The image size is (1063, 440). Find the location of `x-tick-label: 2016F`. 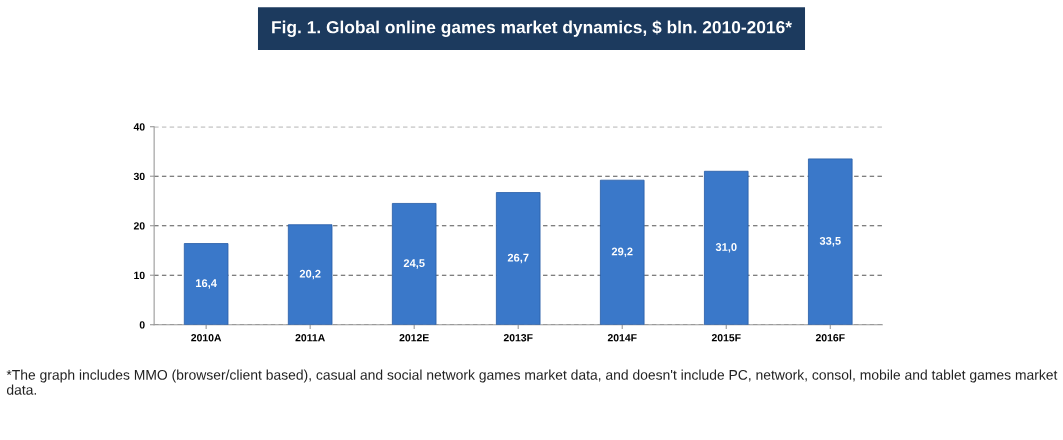

x-tick-label: 2016F is located at coordinates (830, 338).